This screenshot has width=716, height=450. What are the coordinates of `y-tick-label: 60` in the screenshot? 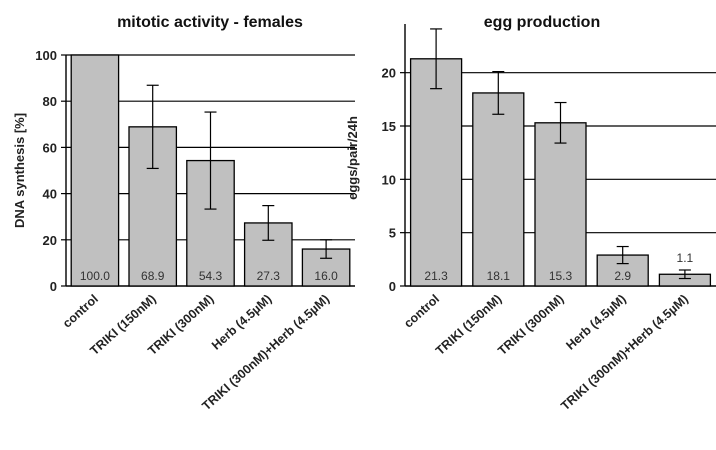 It's located at (50, 147).